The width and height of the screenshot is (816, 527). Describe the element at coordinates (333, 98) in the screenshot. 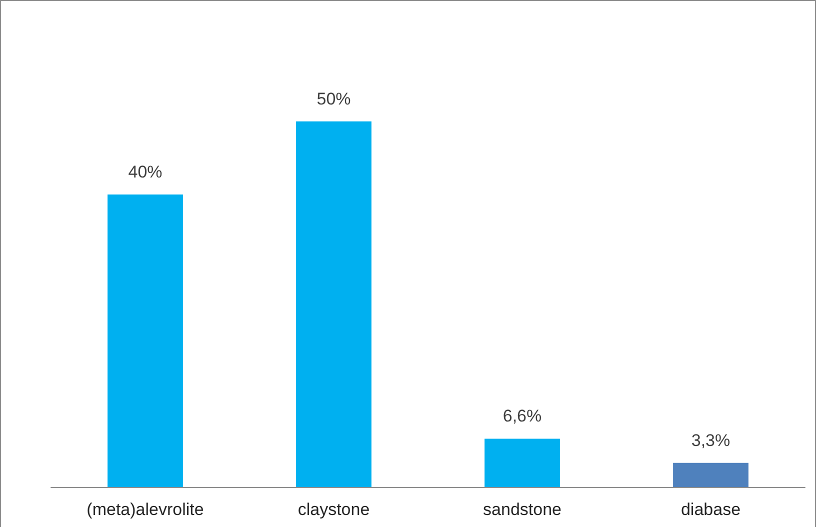

I see `data-label: 50%` at that location.